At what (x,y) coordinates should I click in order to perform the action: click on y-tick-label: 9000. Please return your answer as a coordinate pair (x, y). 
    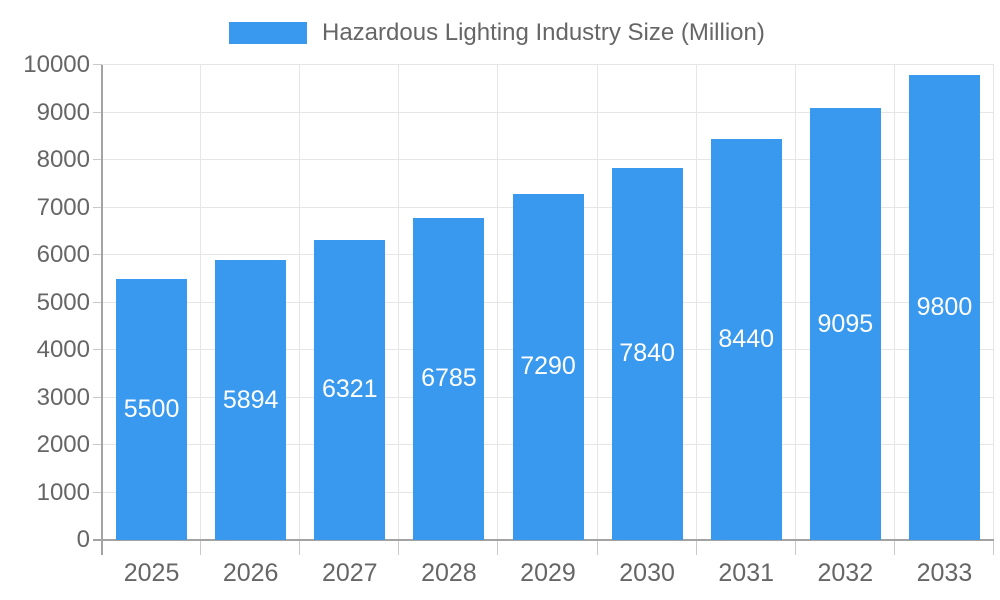
    Looking at the image, I should click on (63, 112).